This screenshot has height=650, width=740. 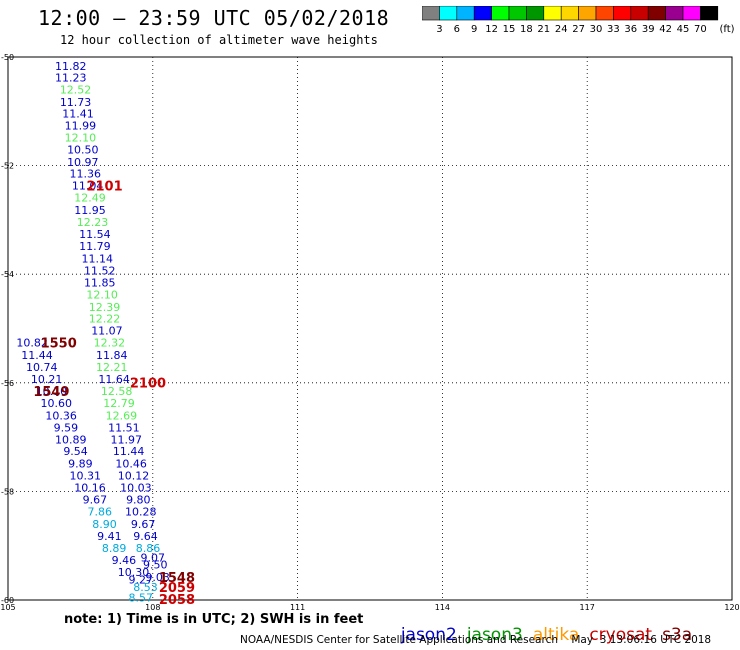 I want to click on wave-height-label: 10.30, so click(x=134, y=572).